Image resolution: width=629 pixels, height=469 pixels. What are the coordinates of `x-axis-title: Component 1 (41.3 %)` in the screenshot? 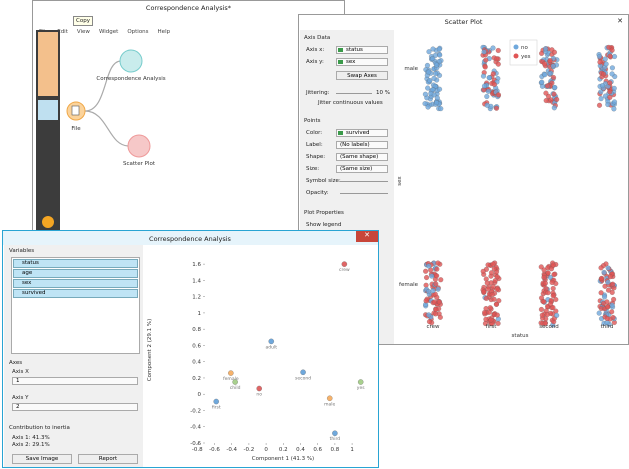 It's located at (283, 459).